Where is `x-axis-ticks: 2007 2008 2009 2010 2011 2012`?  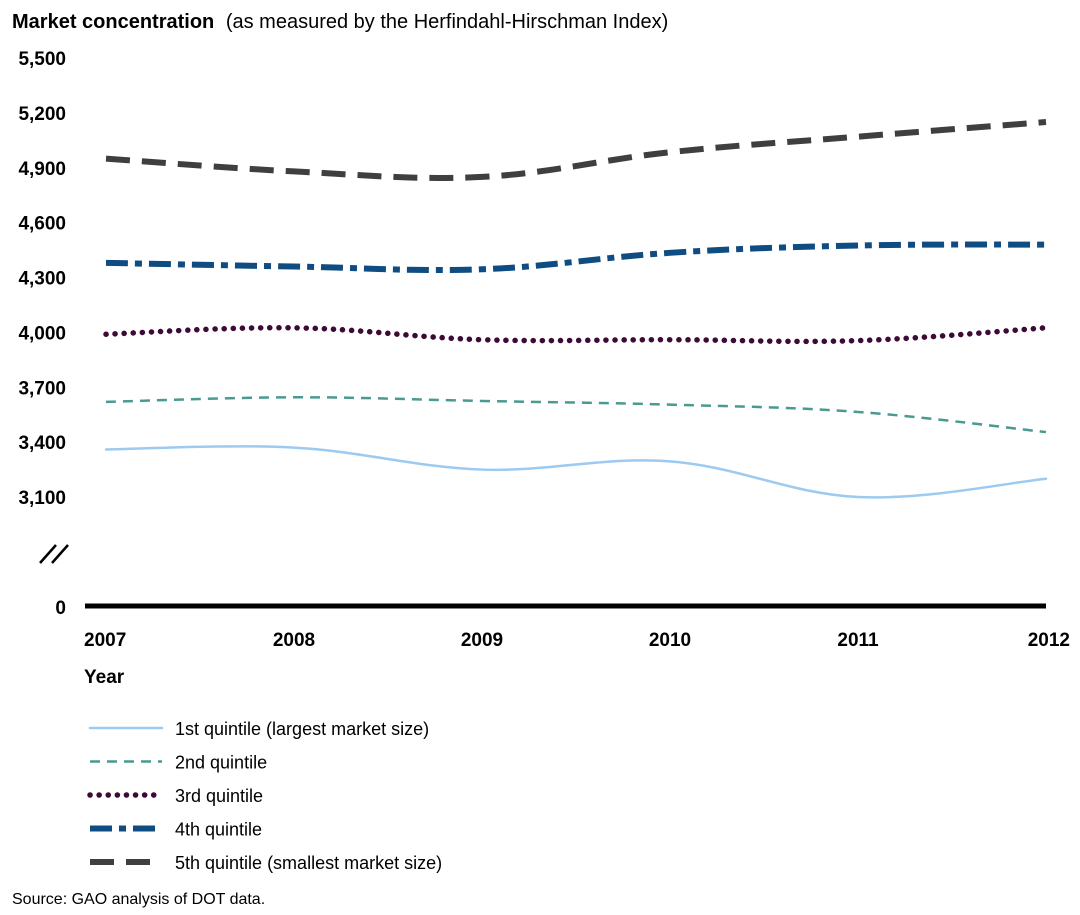
x-axis-ticks: 2007 2008 2009 2010 2011 2012 is located at coordinates (577, 640).